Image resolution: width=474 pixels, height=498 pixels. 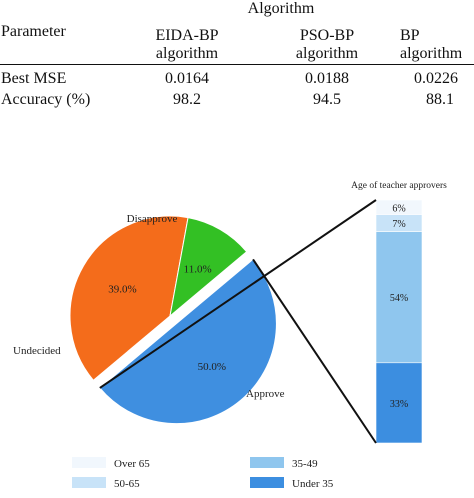 What do you see at coordinates (129, 298) in the screenshot?
I see `pie-slice-disapprove` at bounding box center [129, 298].